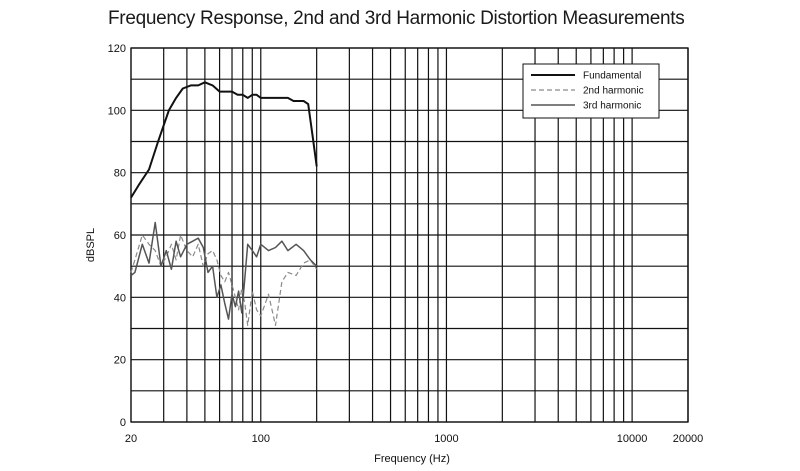 Image resolution: width=800 pixels, height=471 pixels. What do you see at coordinates (120, 236) in the screenshot?
I see `y-tick-label: 60` at bounding box center [120, 236].